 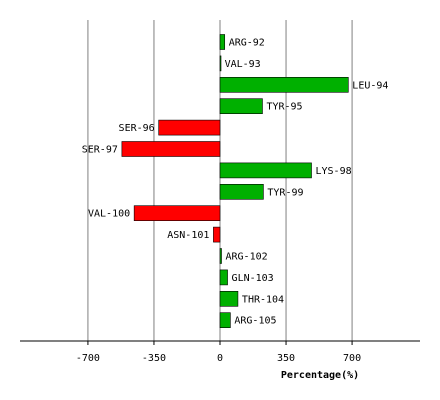 What do you see at coordinates (352, 358) in the screenshot?
I see `x-tick-label: 700` at bounding box center [352, 358].